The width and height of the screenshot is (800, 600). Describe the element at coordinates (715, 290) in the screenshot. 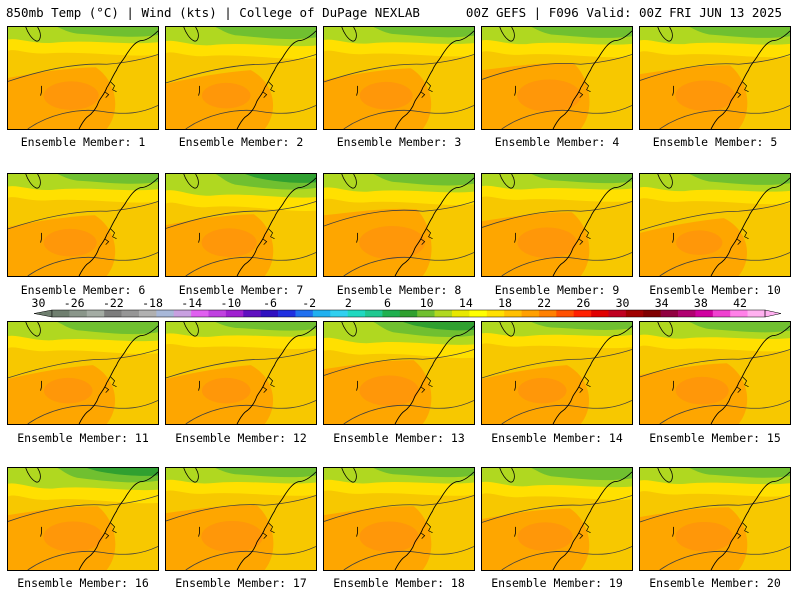

I see `member-caption-10: Ensemble Member: 10` at that location.